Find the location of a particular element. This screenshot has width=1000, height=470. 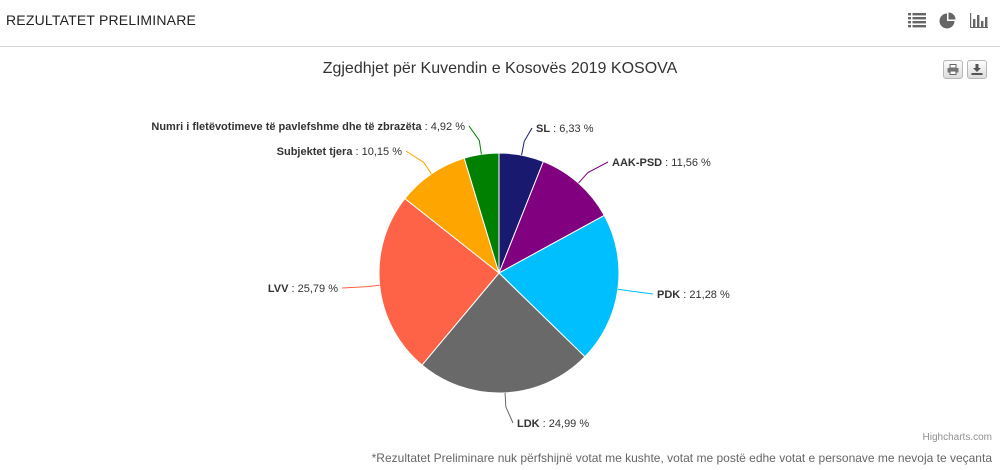

download-icon is located at coordinates (977, 69).